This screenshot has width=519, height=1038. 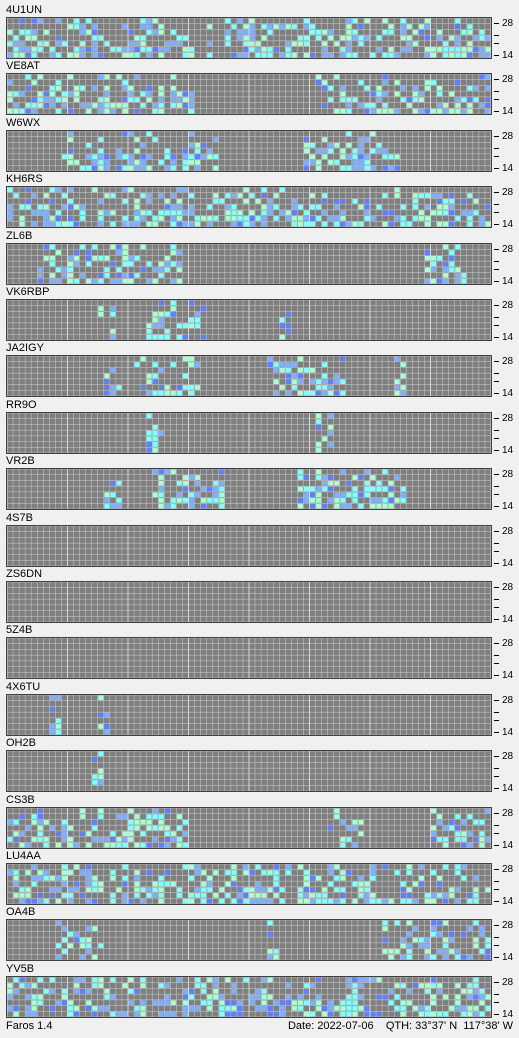 I want to click on axis-minor-tick, so click(x=496, y=374).